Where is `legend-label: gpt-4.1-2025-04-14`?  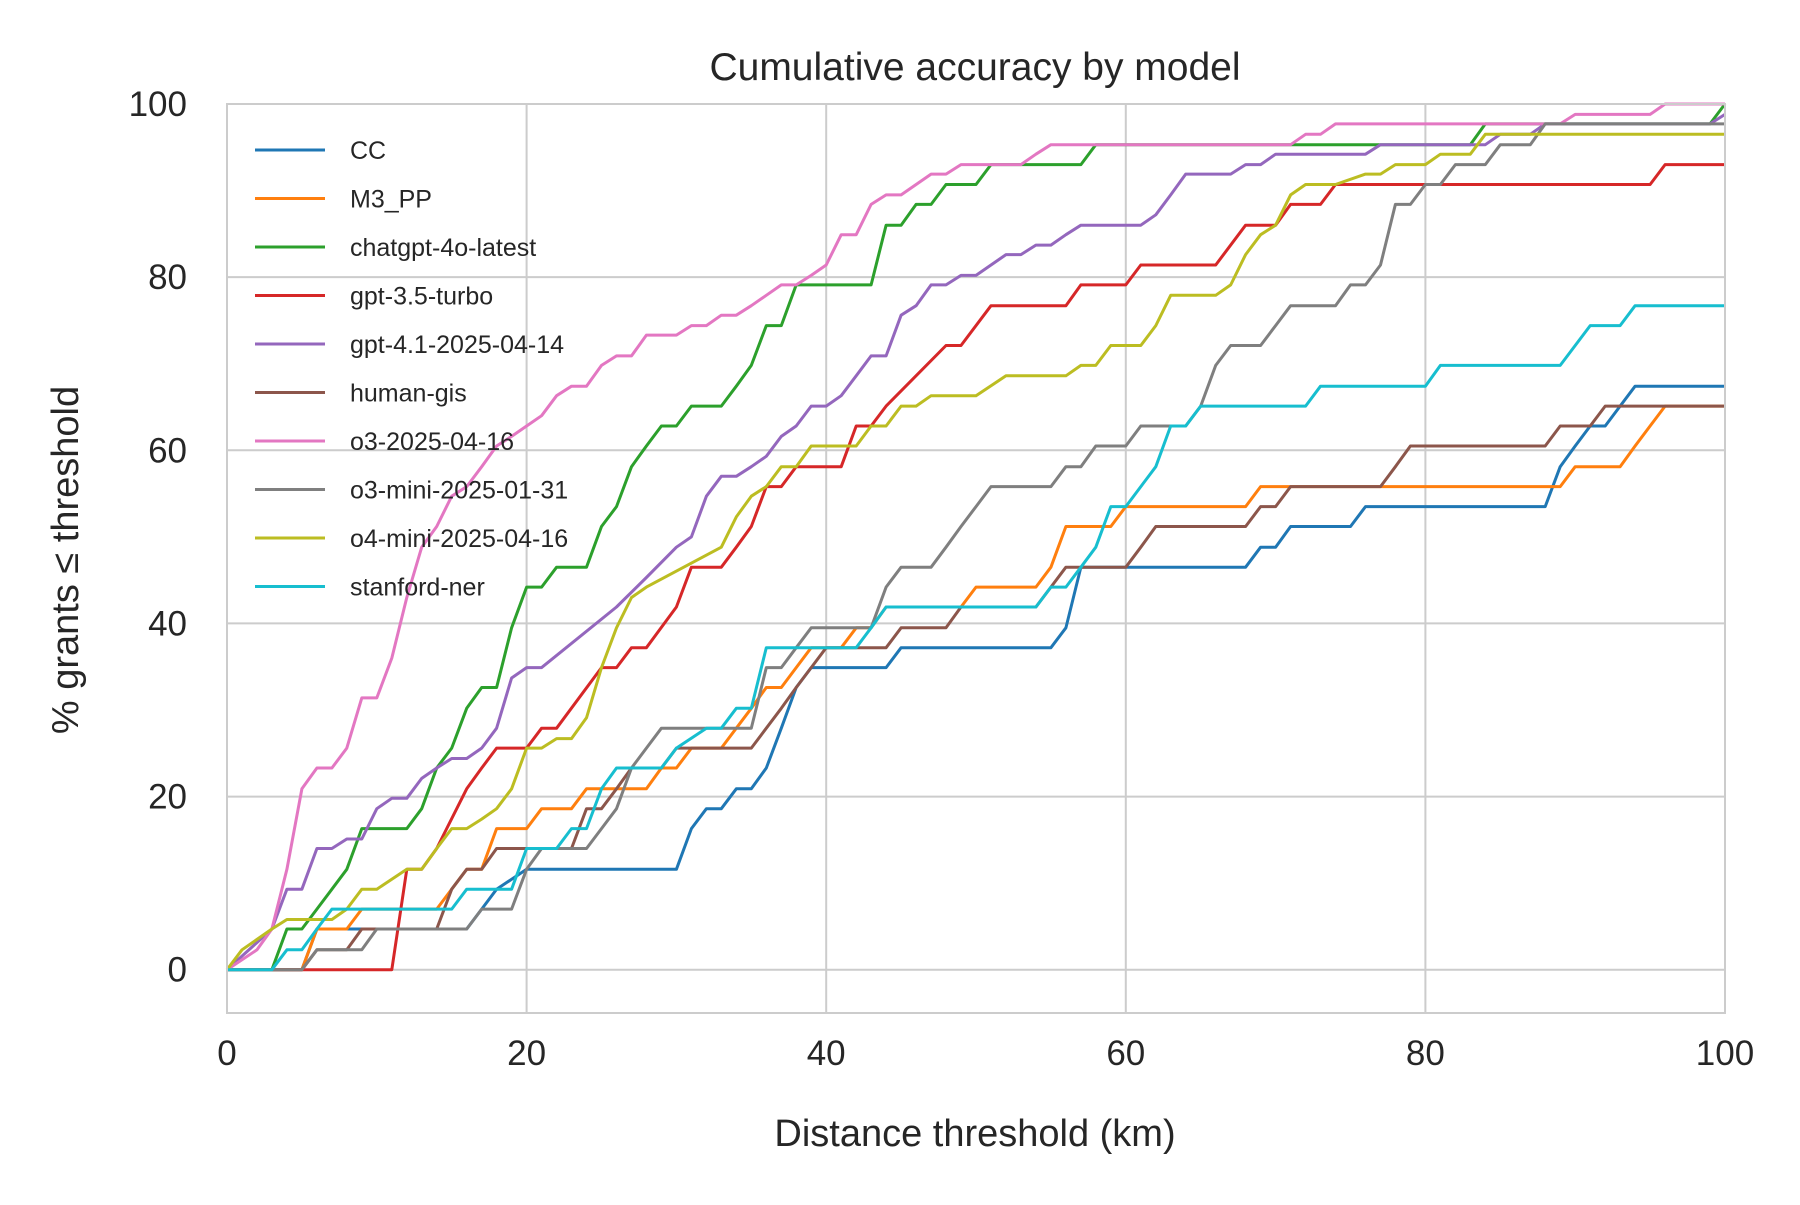
legend-label: gpt-4.1-2025-04-14 is located at coordinates (457, 345).